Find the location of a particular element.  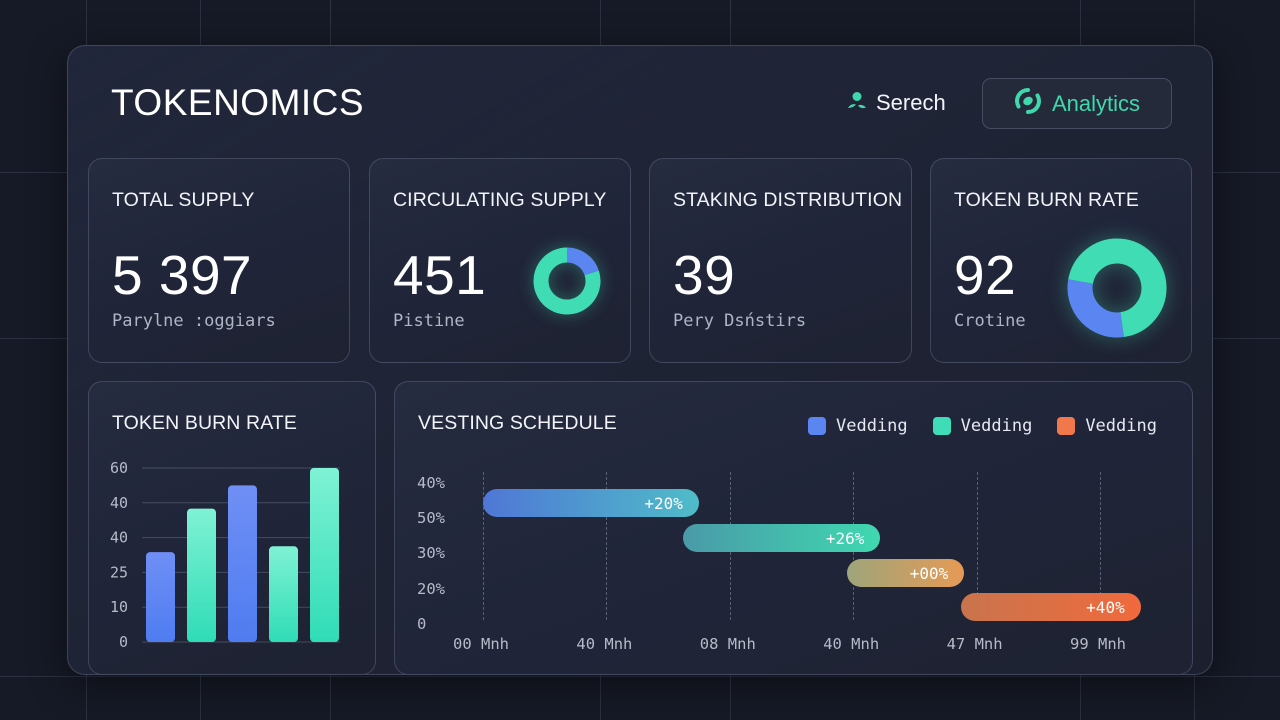

vesting-bar-label: +40% is located at coordinates (1105, 607).